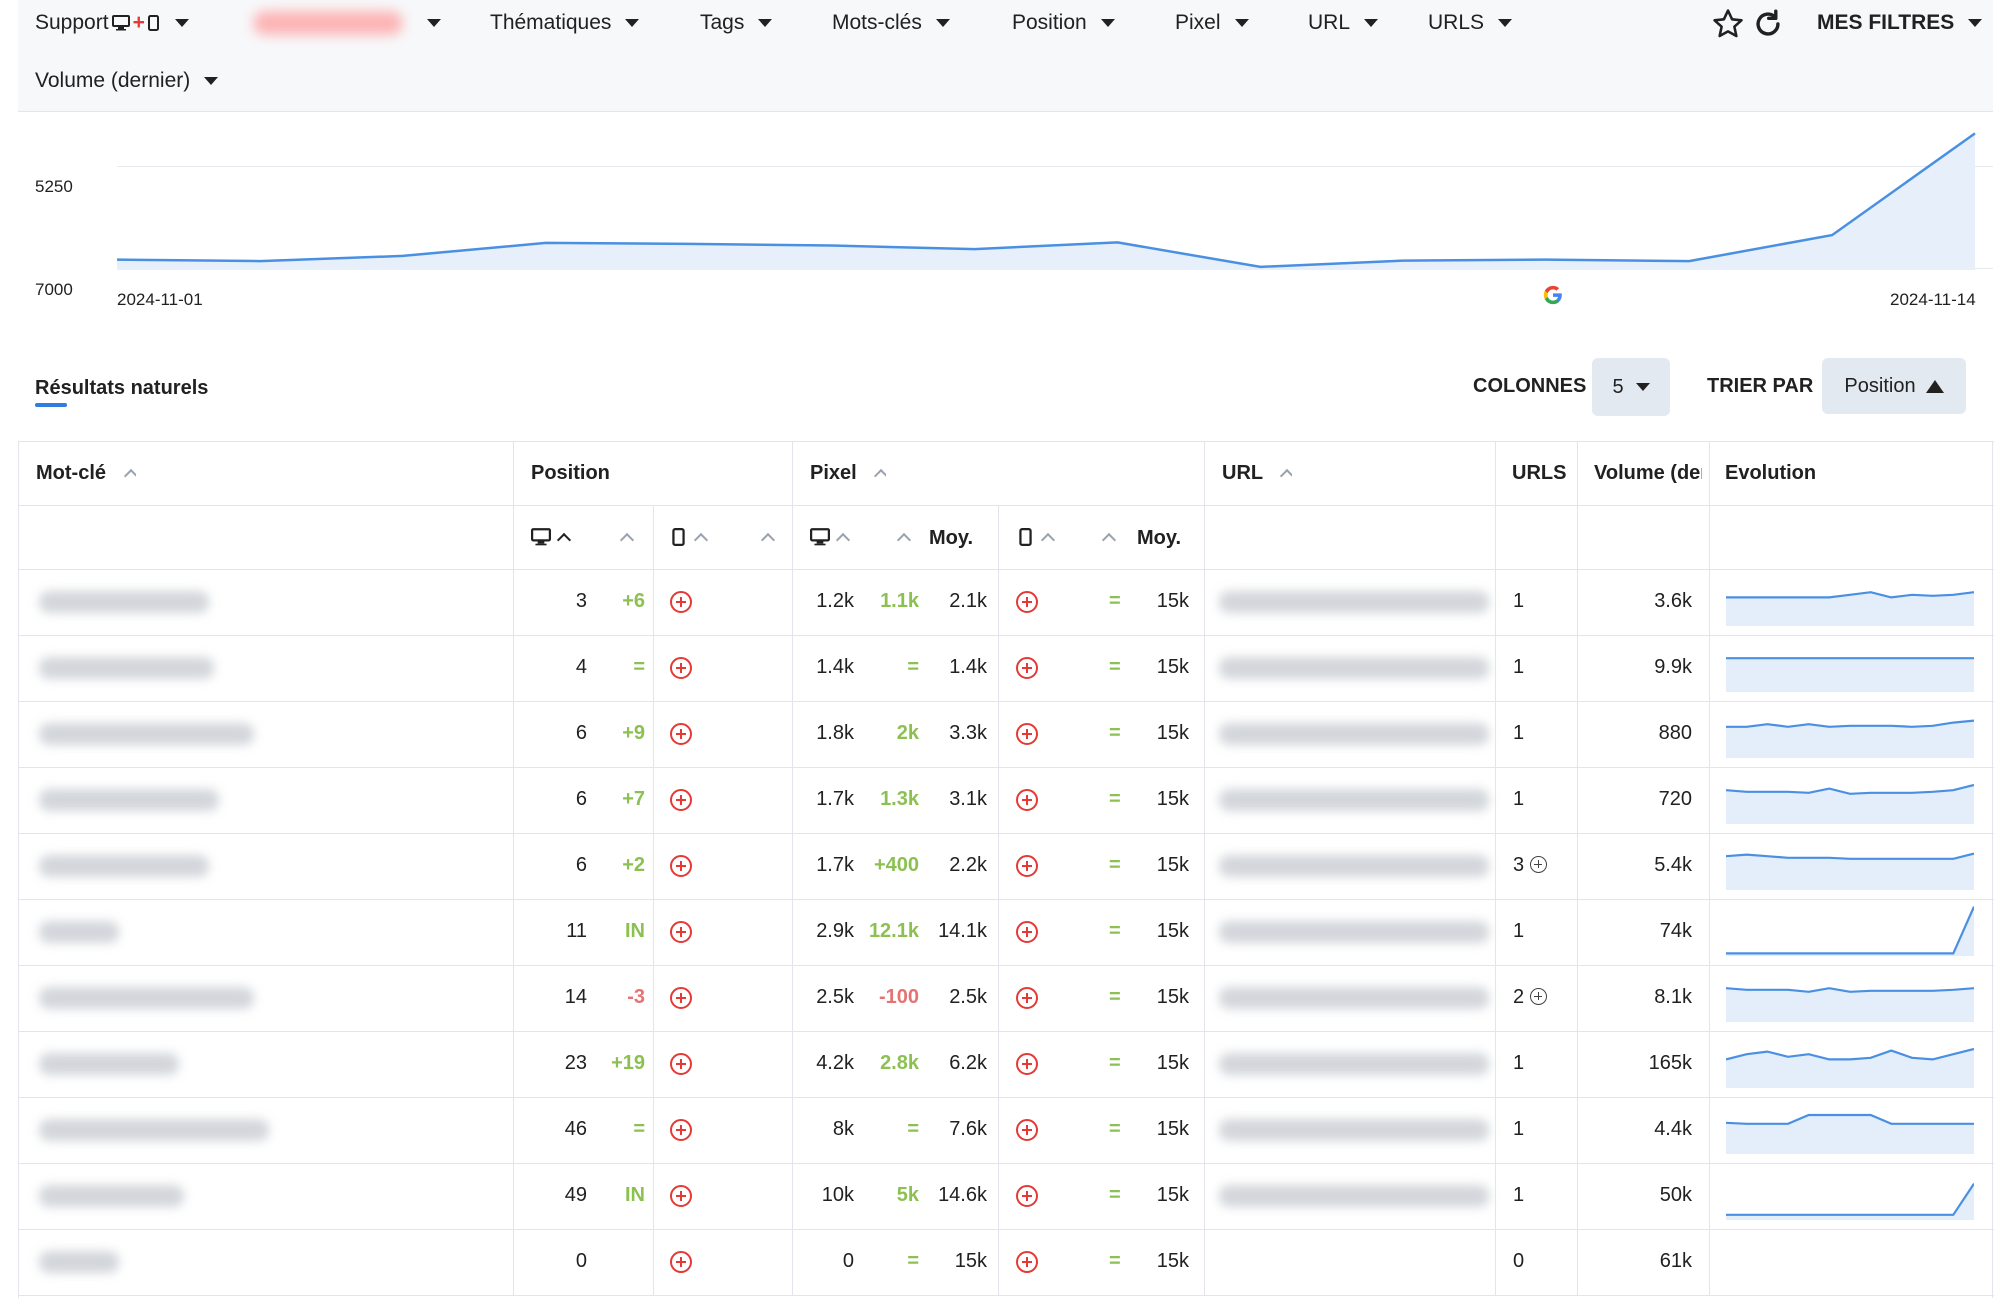 The height and width of the screenshot is (1300, 2000). I want to click on header-mot-cle: Mot-clé, so click(86, 473).